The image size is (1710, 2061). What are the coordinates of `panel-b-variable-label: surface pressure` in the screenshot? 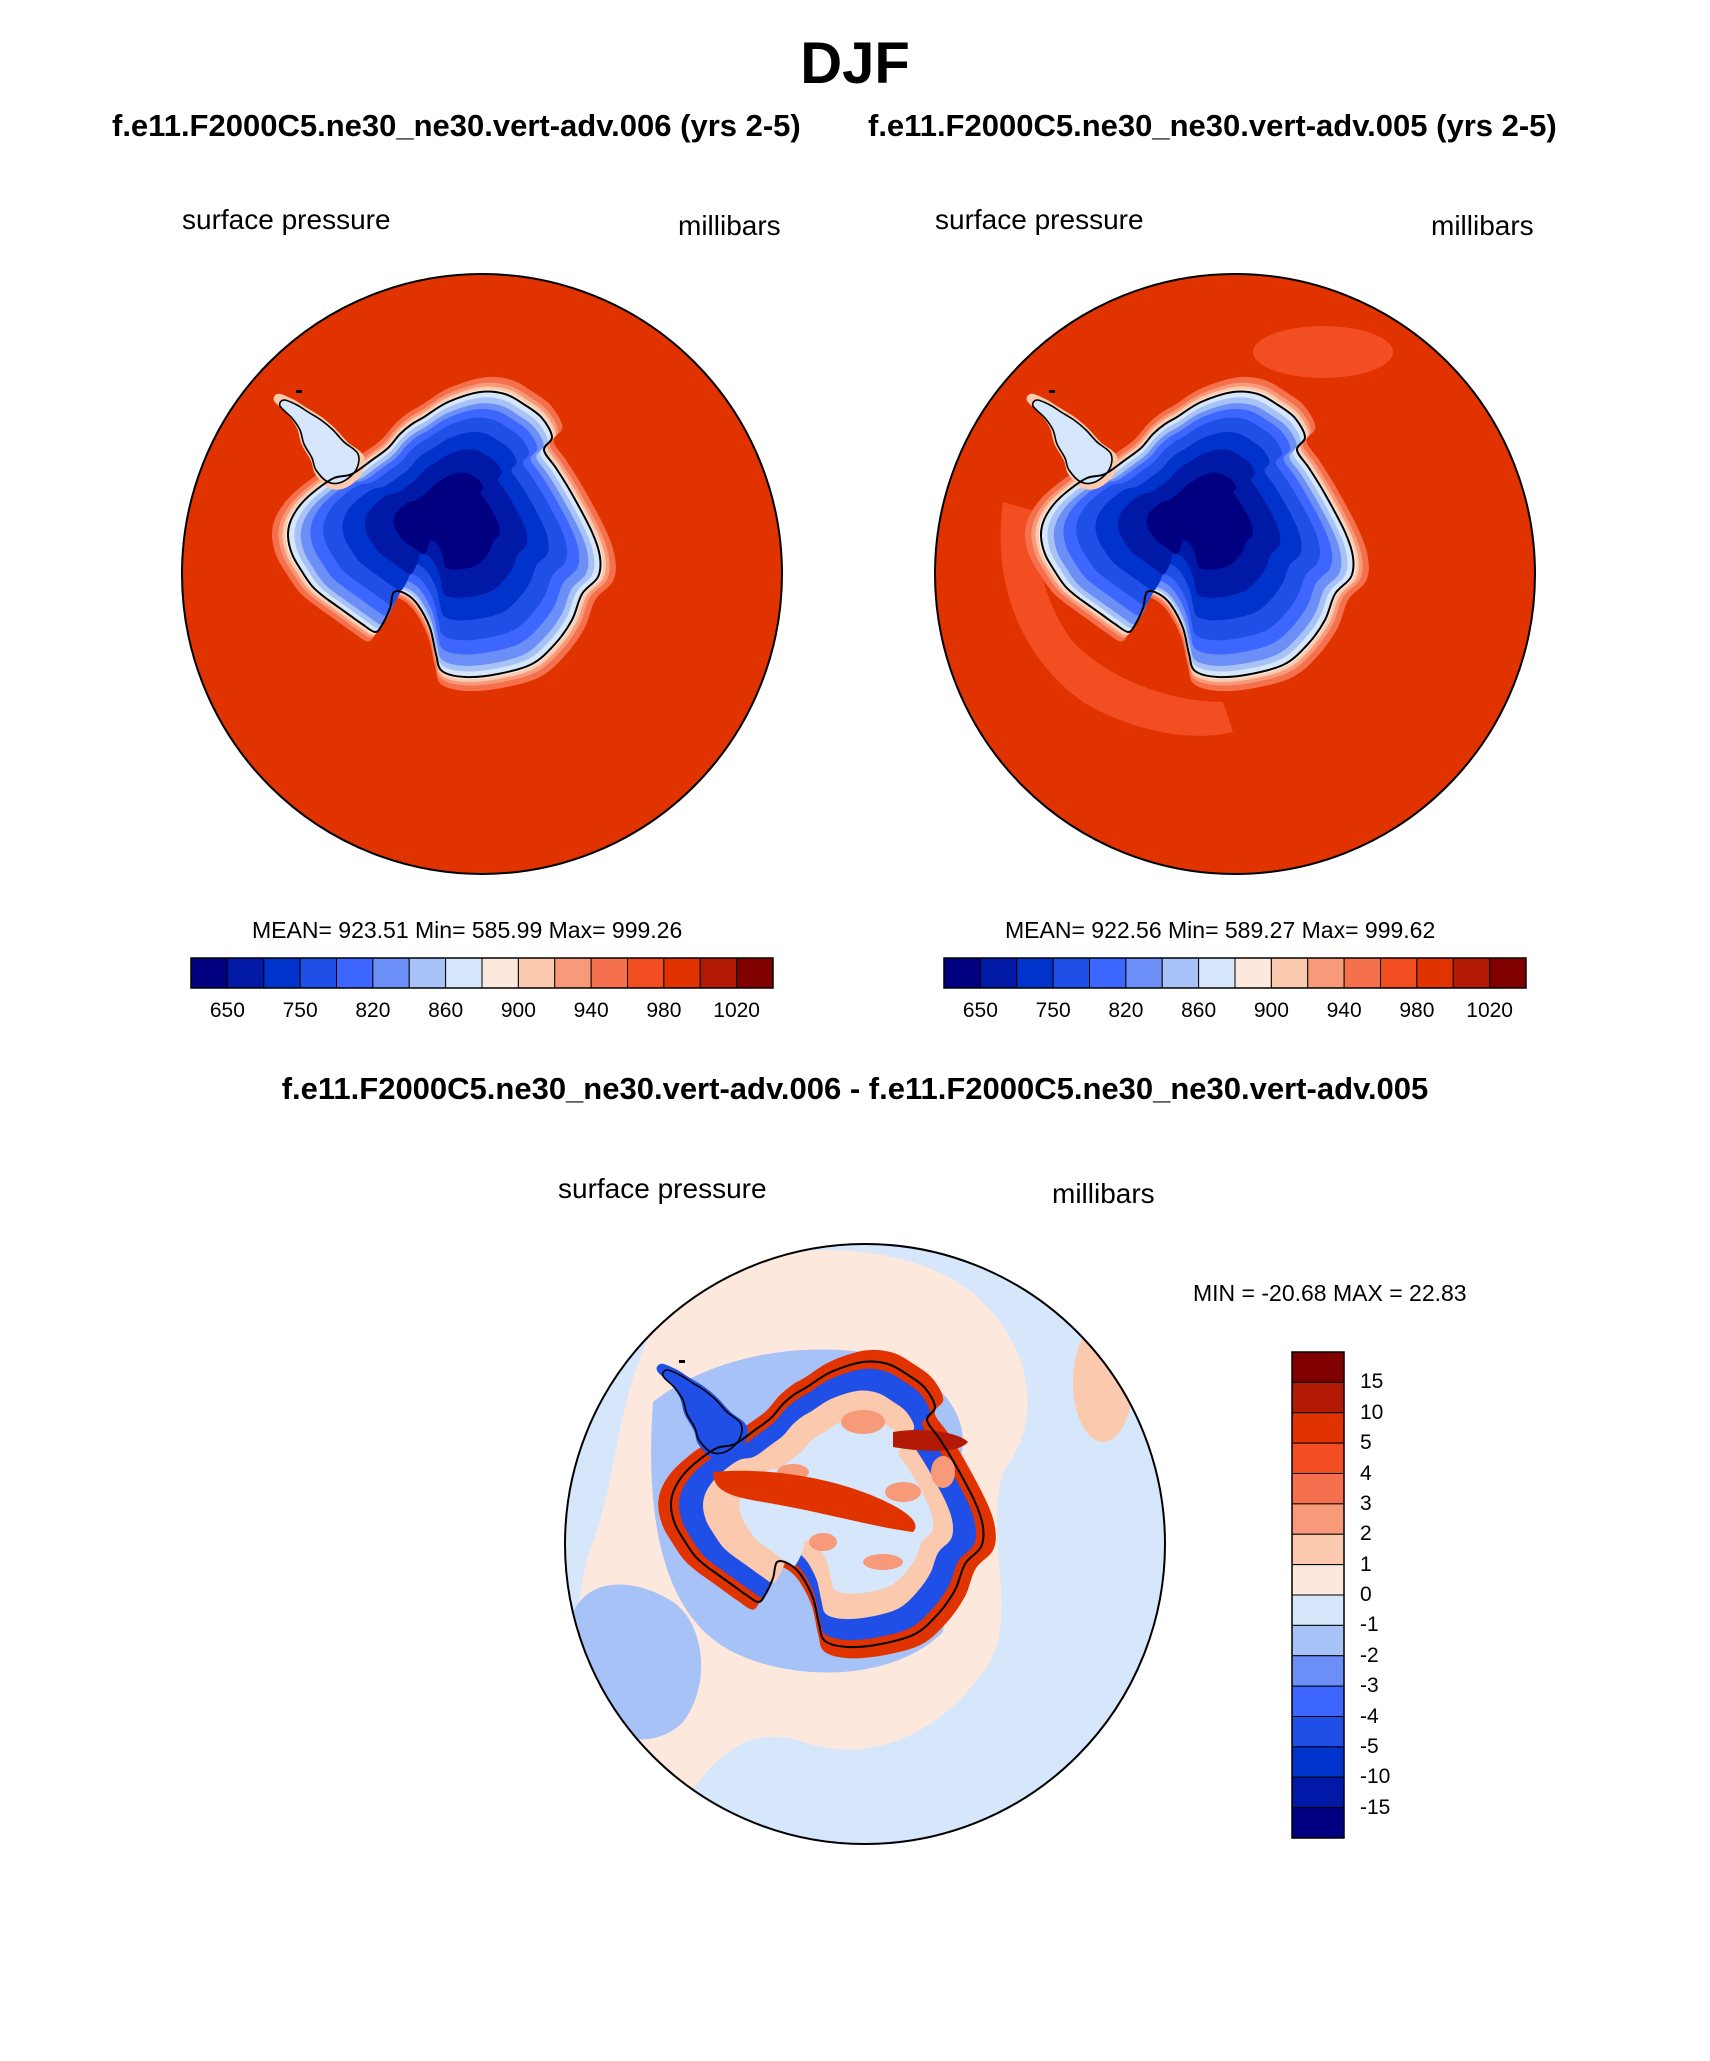 It's located at (1039, 219).